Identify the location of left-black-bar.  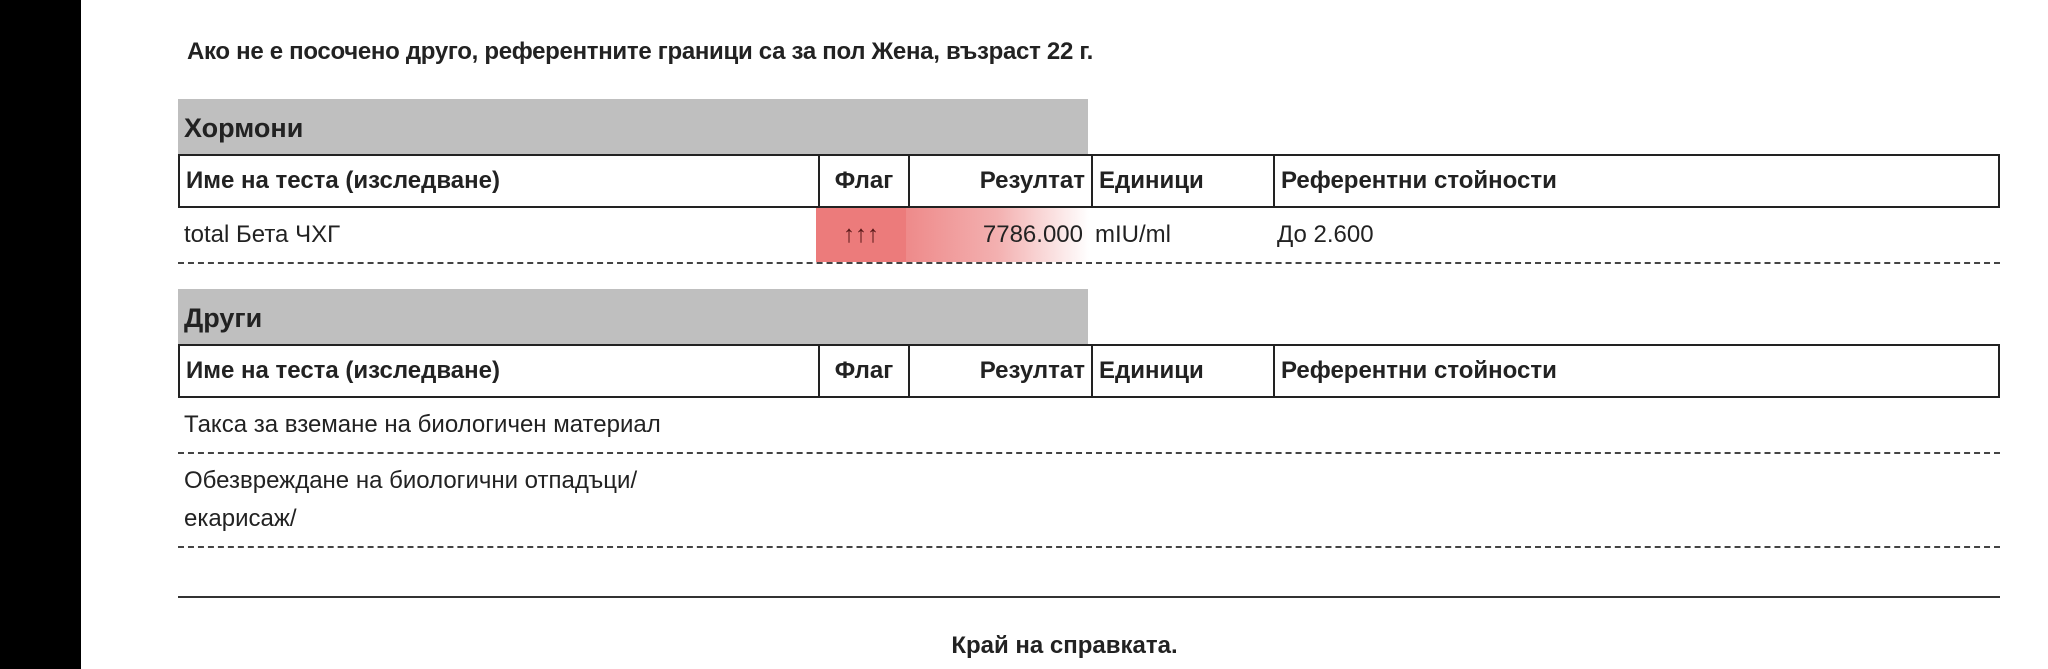
(40, 334).